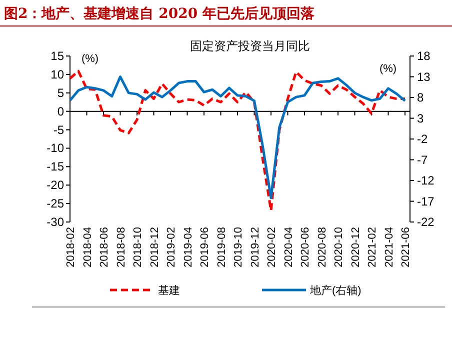 The height and width of the screenshot is (344, 452). What do you see at coordinates (426, 181) in the screenshot?
I see `y2-tick-label: -12` at bounding box center [426, 181].